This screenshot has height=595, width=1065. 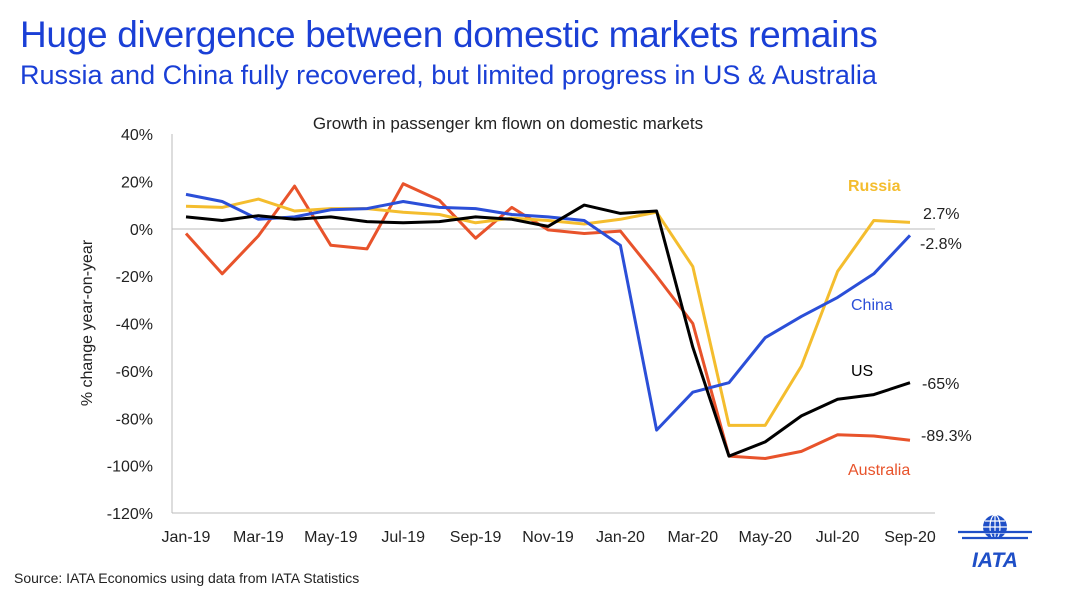 What do you see at coordinates (995, 560) in the screenshot?
I see `logo-text: IATA` at bounding box center [995, 560].